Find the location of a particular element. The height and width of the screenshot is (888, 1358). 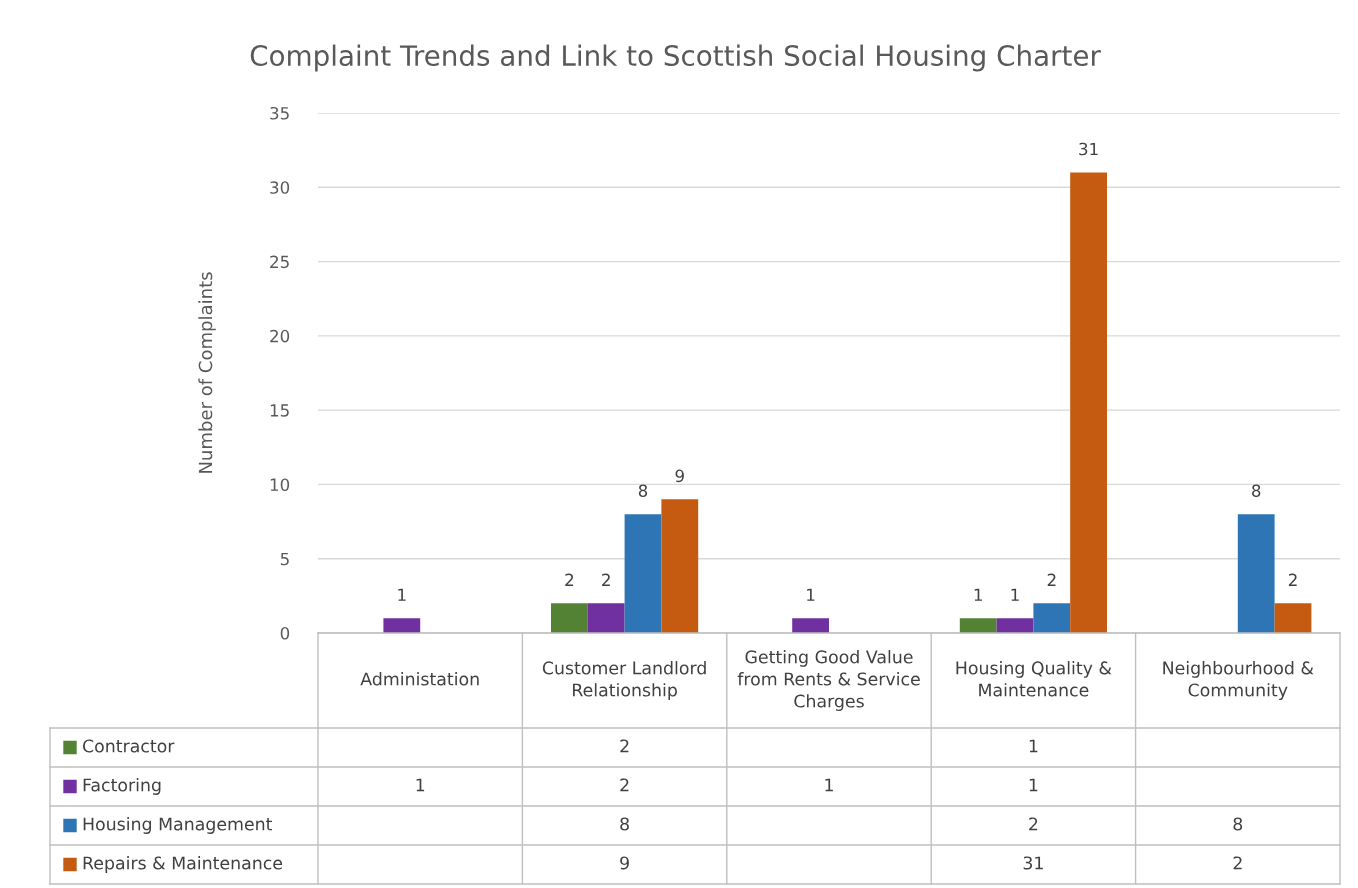

legend-label: Factoring is located at coordinates (122, 786).